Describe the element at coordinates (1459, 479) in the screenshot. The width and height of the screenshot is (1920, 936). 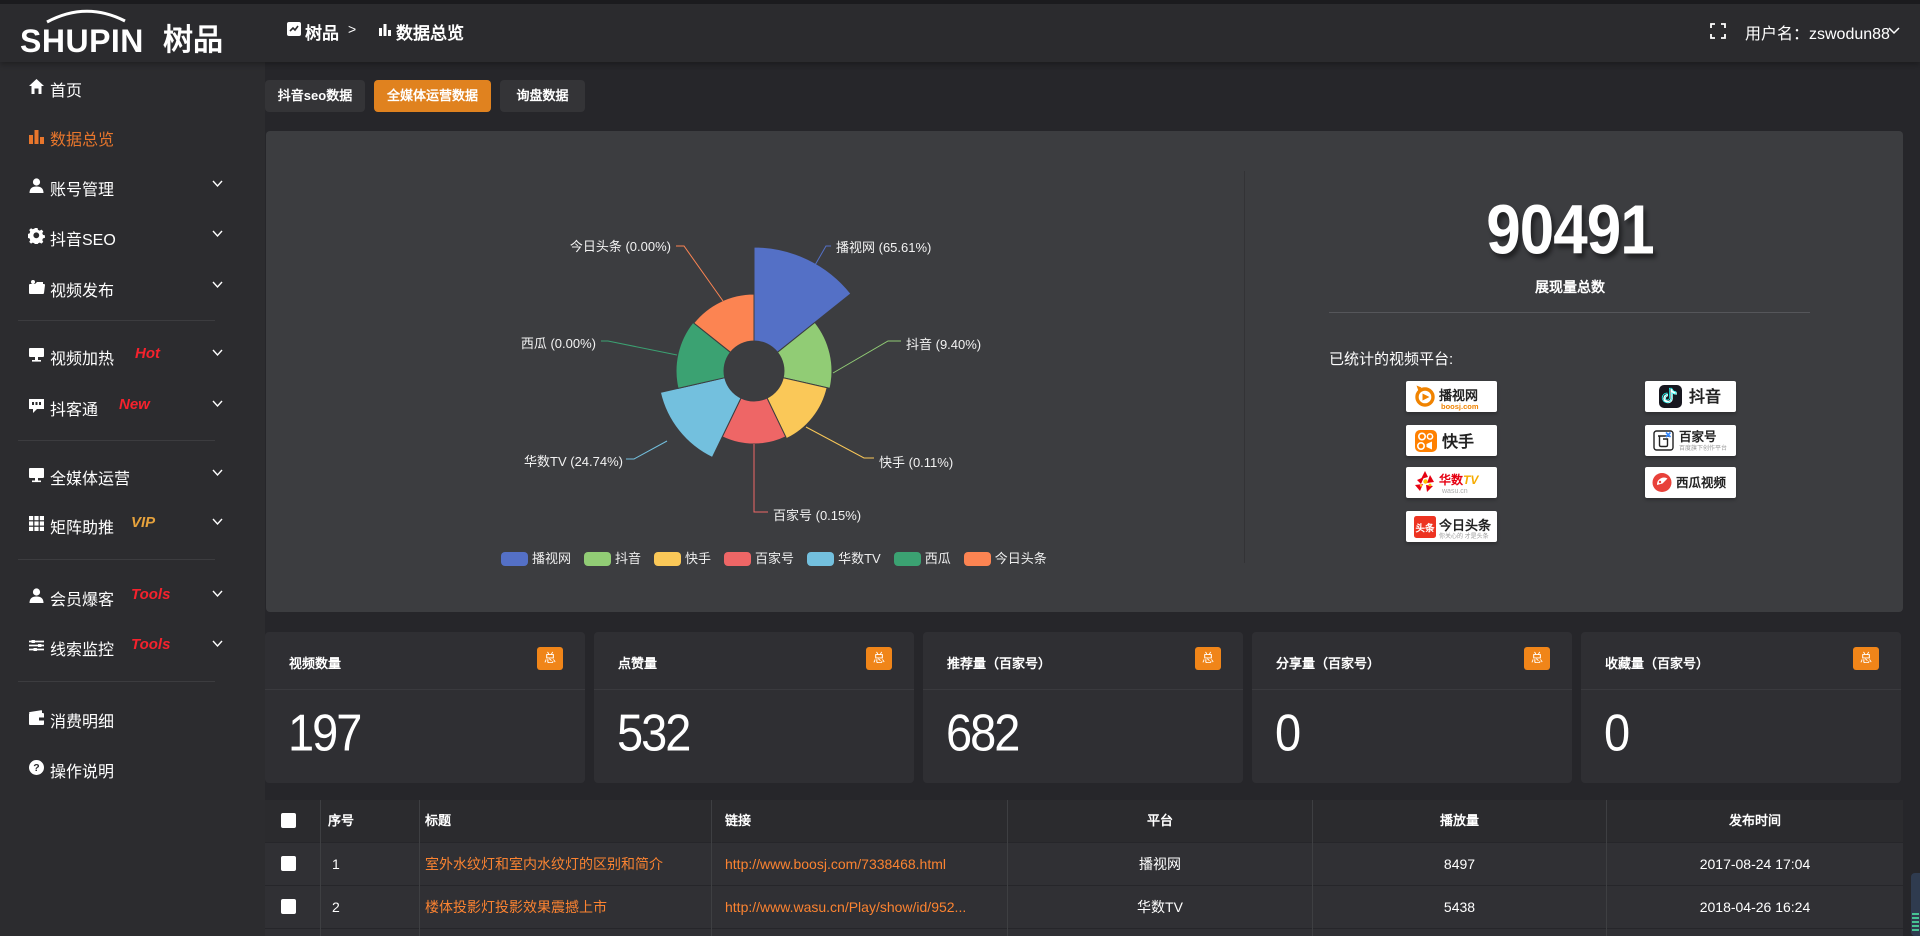
I see `svg-text: 华数TV` at that location.